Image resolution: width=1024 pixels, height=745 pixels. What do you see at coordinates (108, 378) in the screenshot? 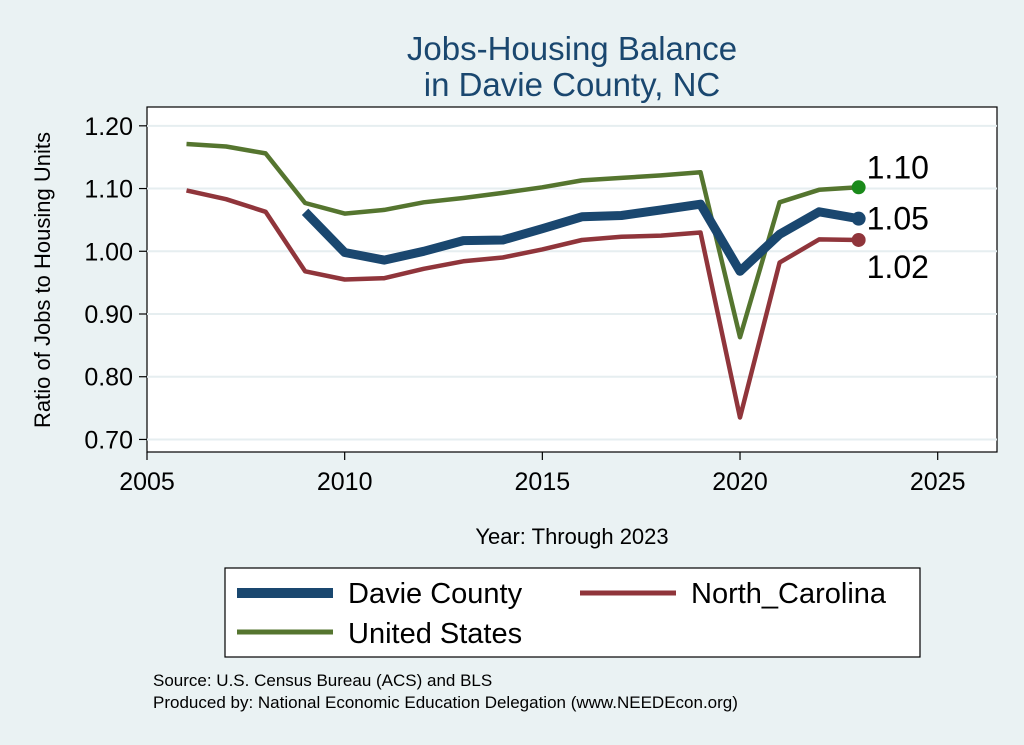
I see `y-tick-label-1: 0.80` at bounding box center [108, 378].